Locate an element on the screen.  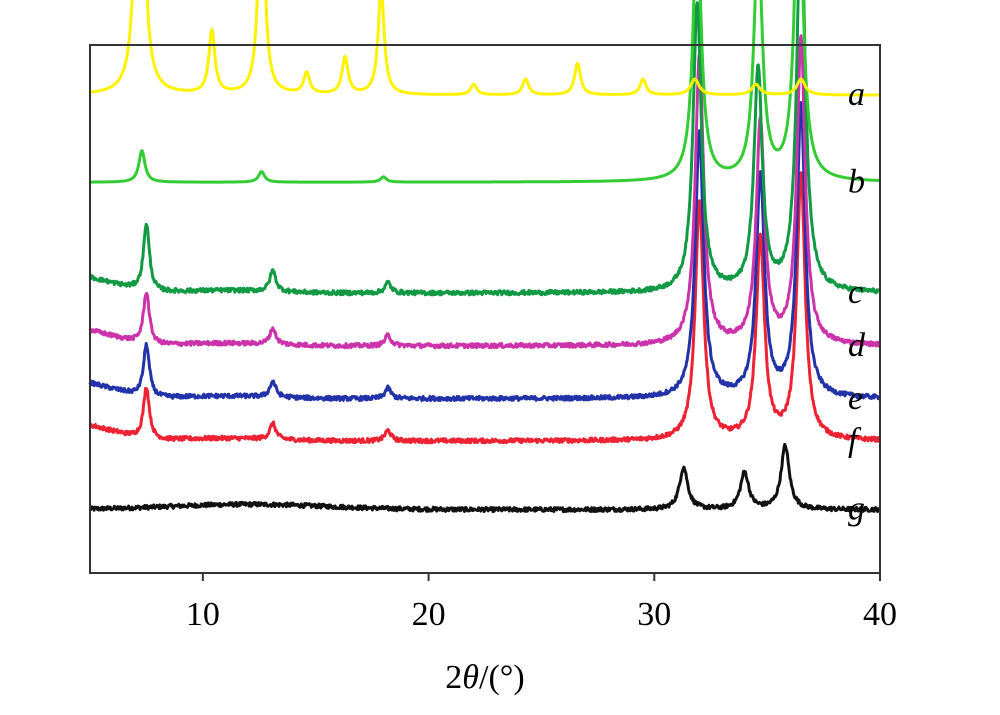
series-label-g: g is located at coordinates (856, 509).